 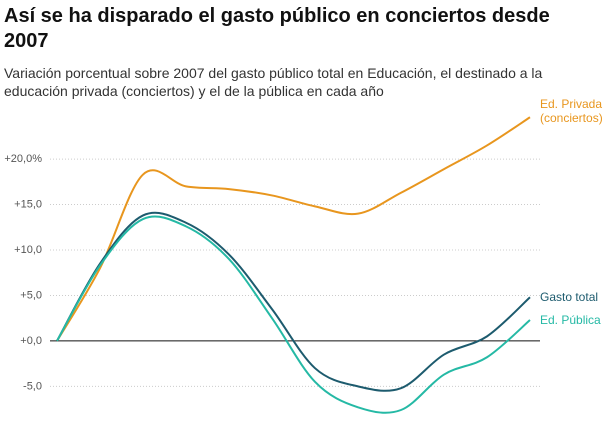 I want to click on y-tick-label: +15,0, so click(x=28, y=204).